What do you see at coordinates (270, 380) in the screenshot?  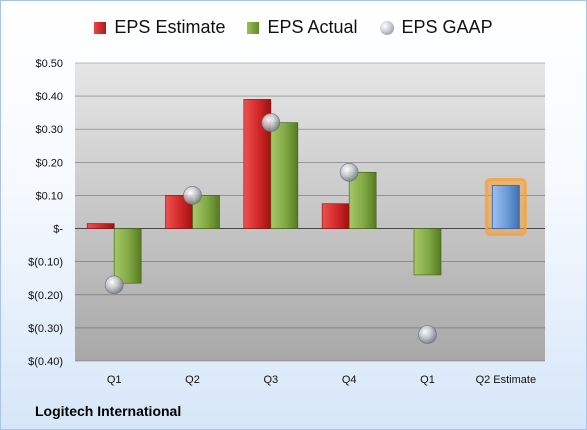 I see `x-tick-label: Q3` at bounding box center [270, 380].